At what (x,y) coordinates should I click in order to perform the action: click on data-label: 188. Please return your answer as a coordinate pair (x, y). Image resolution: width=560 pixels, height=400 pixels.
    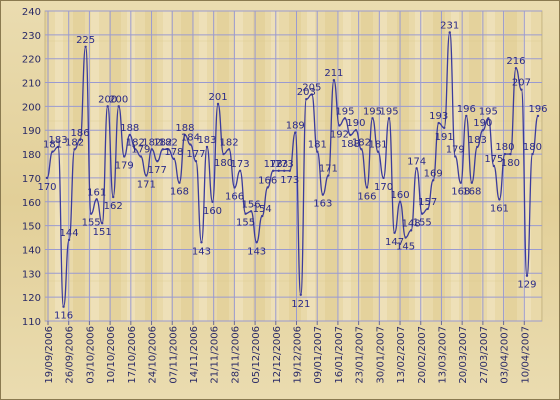
    Looking at the image, I should click on (184, 128).